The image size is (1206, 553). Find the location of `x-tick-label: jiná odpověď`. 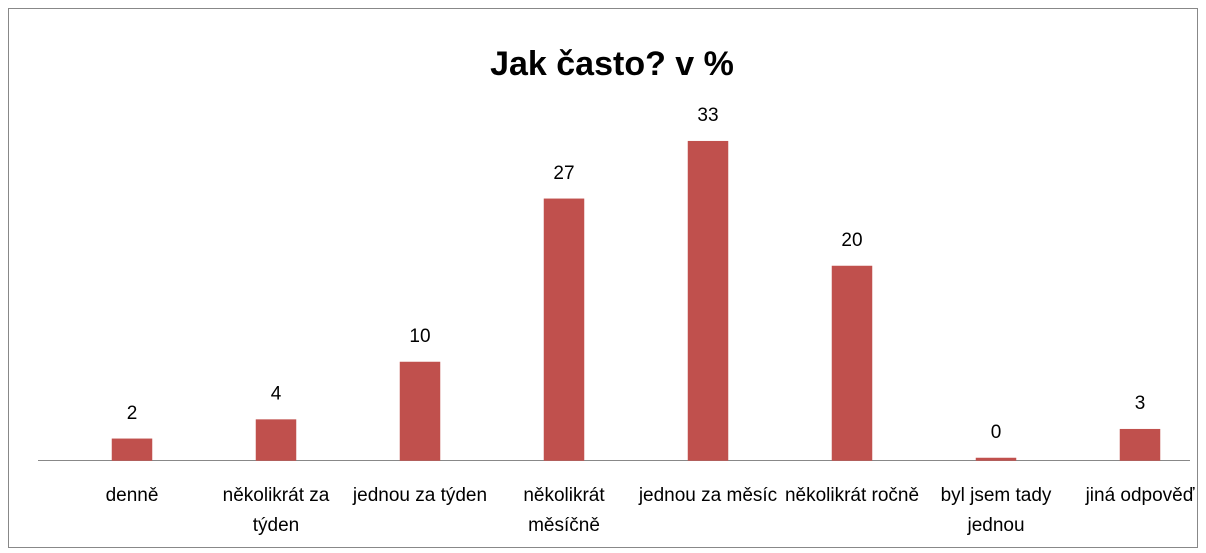

x-tick-label: jiná odpověď is located at coordinates (1140, 495).